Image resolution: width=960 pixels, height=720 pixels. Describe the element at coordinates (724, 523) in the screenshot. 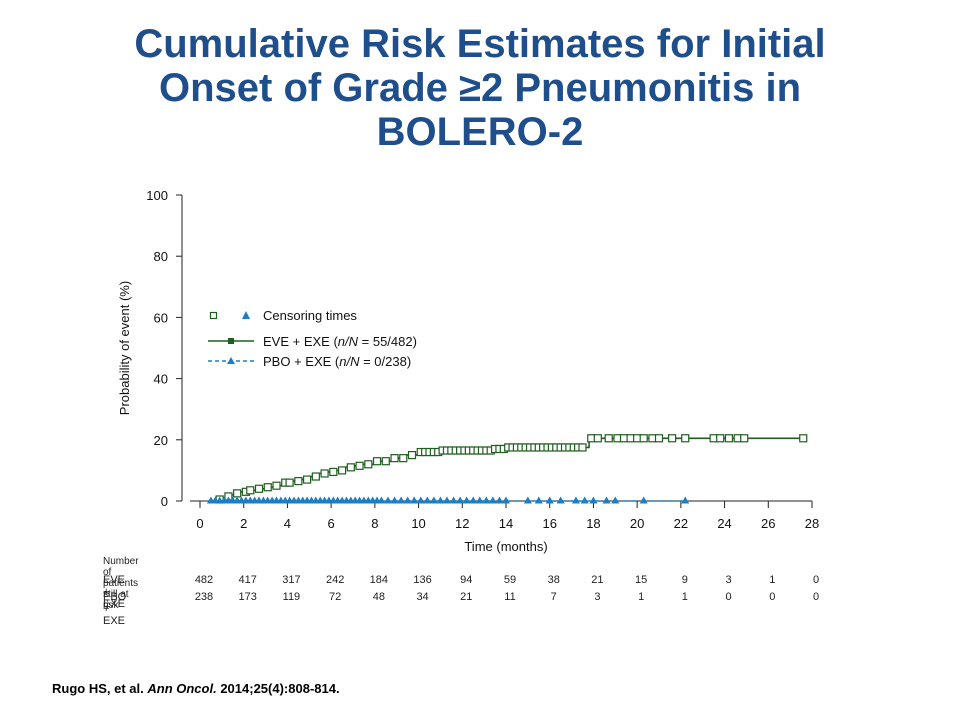

I see `x-tick-label: 24` at that location.